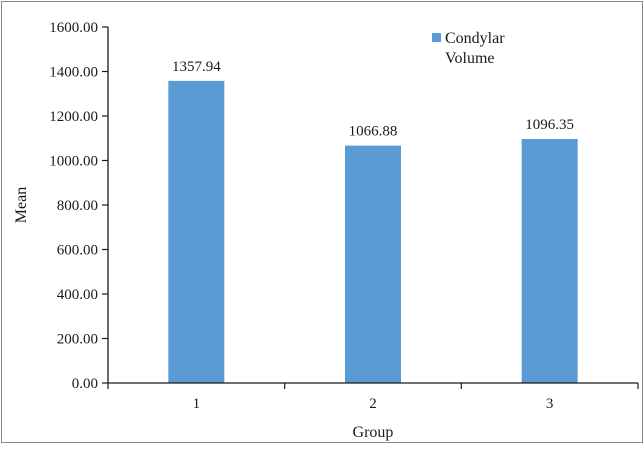 The image size is (644, 449). What do you see at coordinates (549, 125) in the screenshot?
I see `data-label-group-3: 1096.35` at bounding box center [549, 125].